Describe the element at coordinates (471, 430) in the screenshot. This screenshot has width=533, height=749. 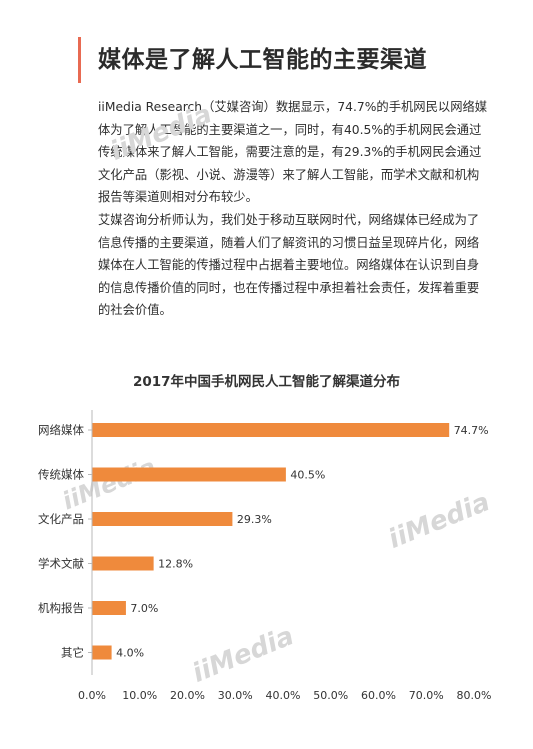
I see `data-label: 74.7%` at that location.